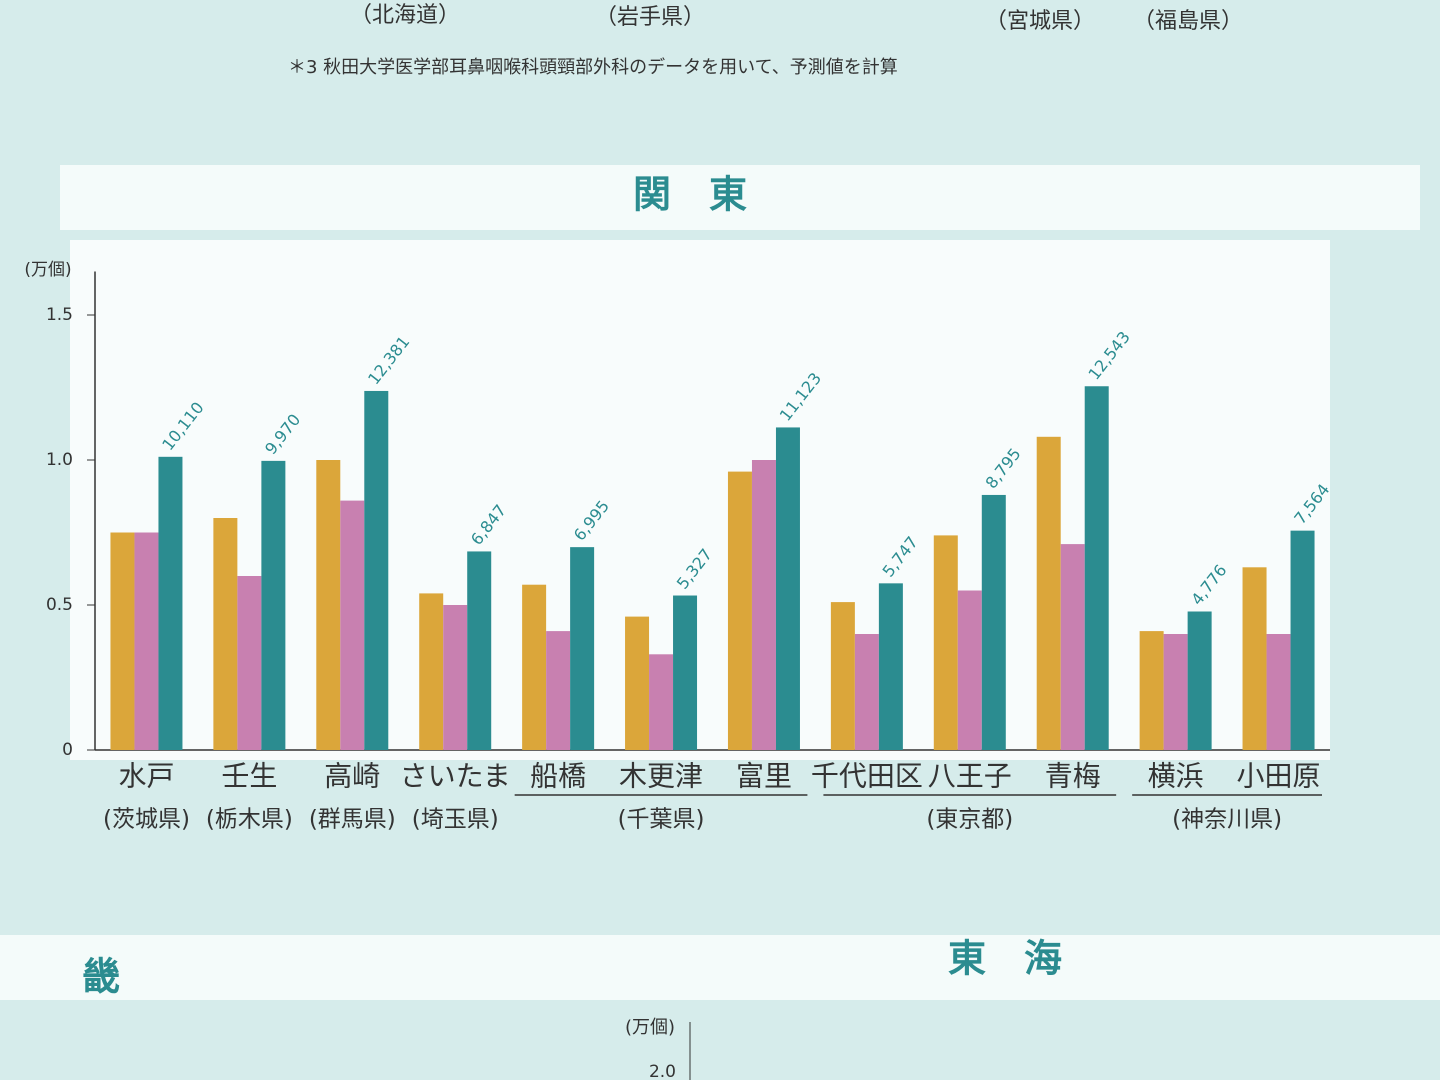 Image resolution: width=1440 pixels, height=1080 pixels. Describe the element at coordinates (1176, 776) in the screenshot. I see `x-tick-label: 横浜` at that location.